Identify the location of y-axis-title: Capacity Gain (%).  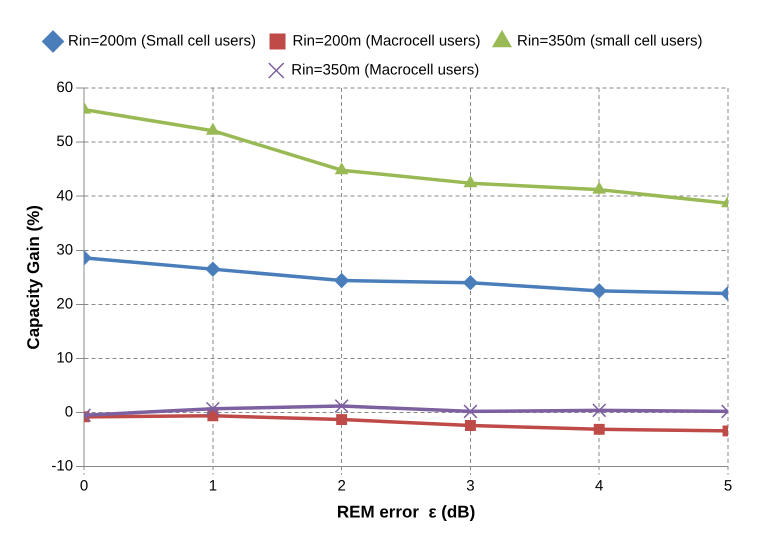
(33, 277).